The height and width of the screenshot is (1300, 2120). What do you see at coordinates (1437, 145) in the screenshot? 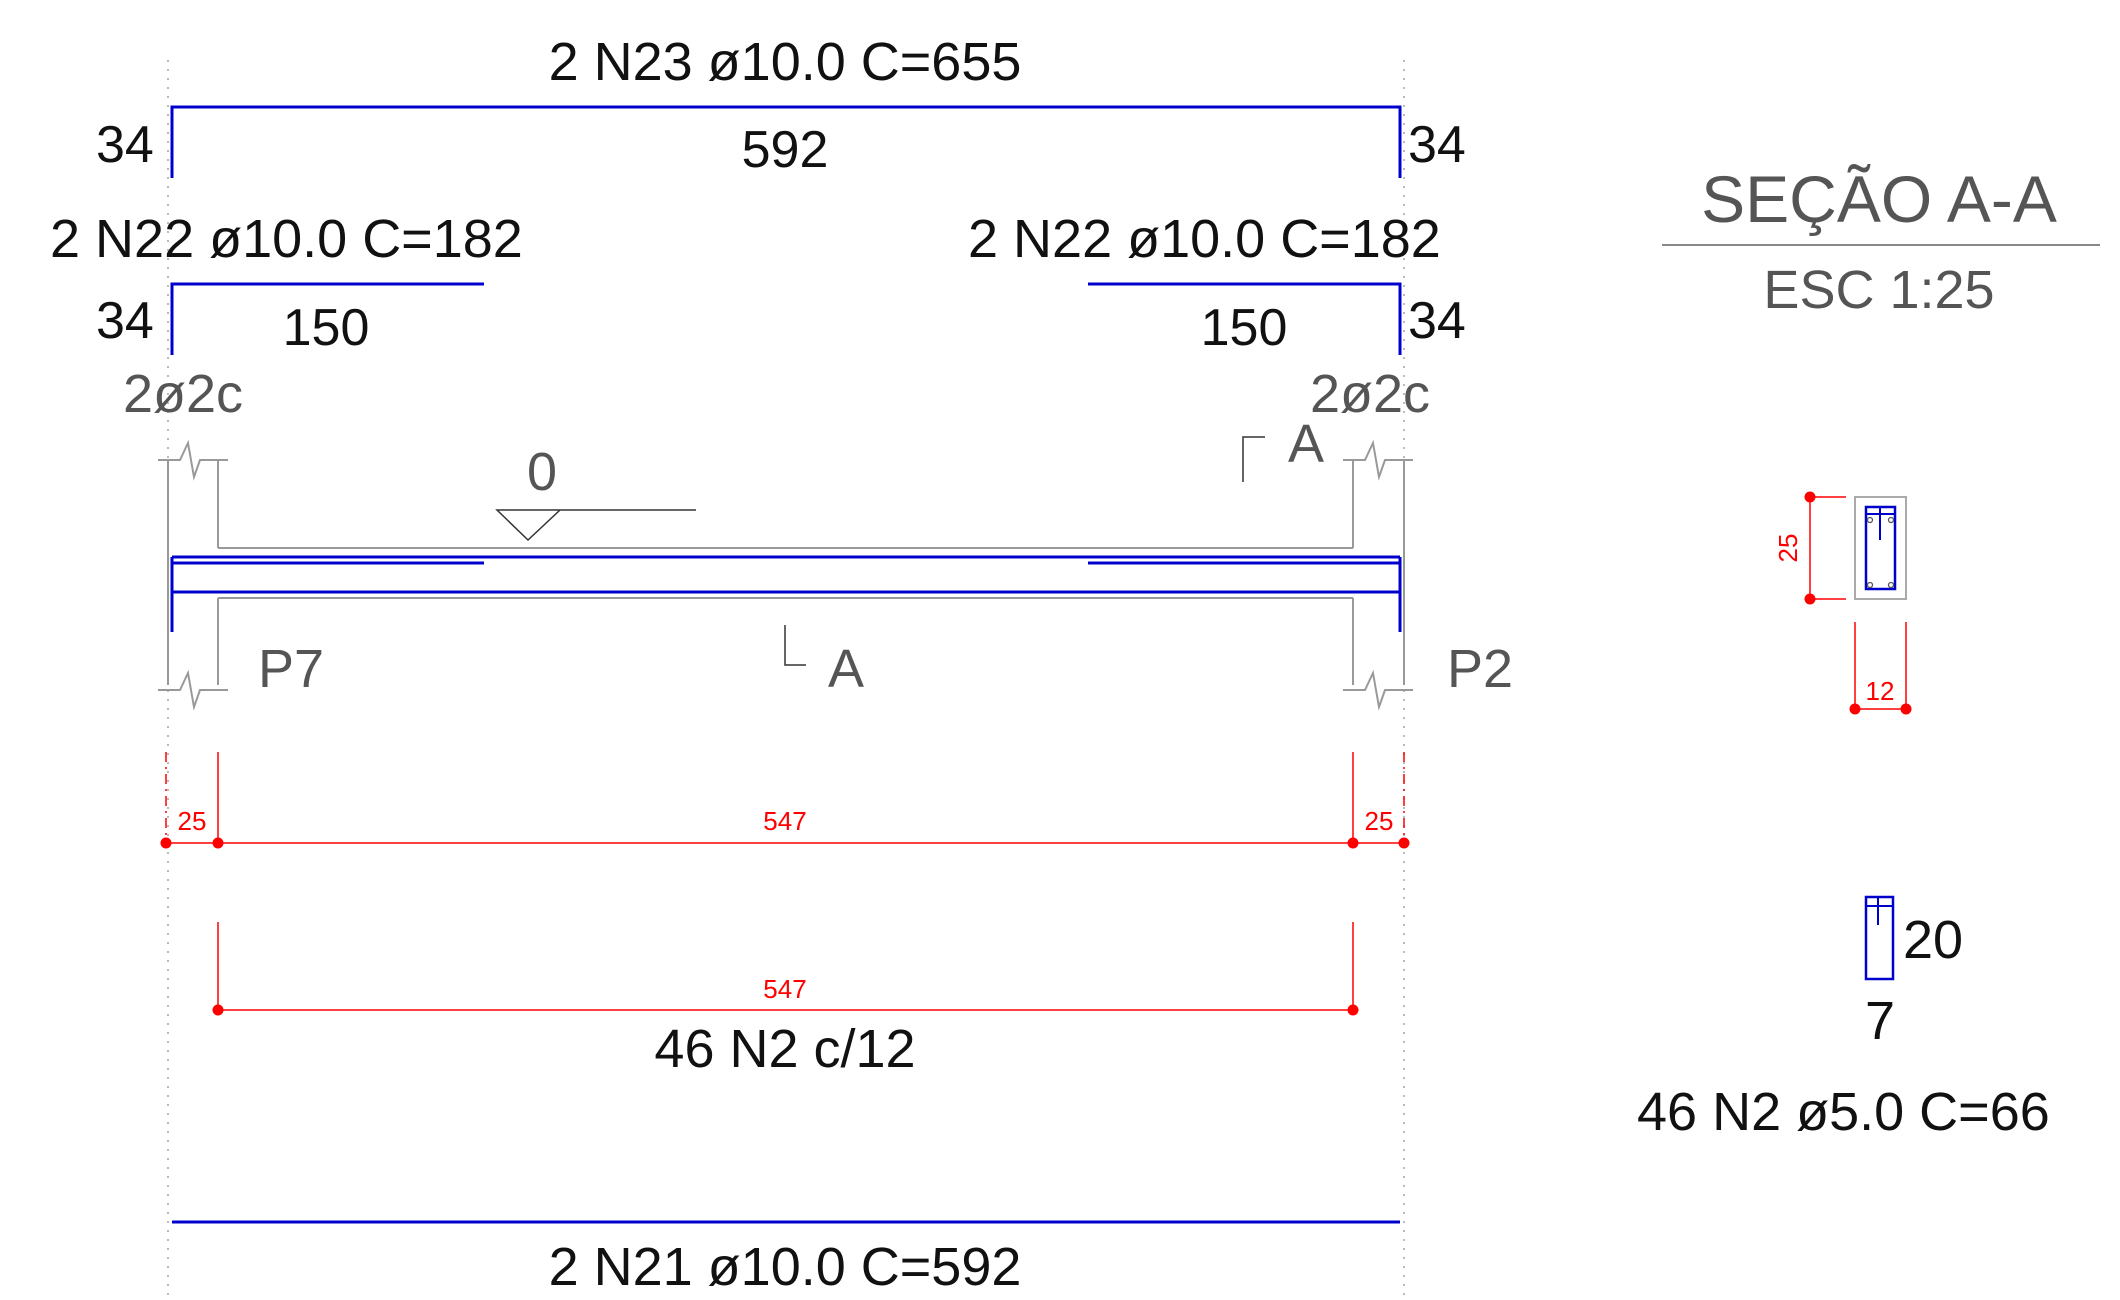
I see `n23-hook-right: 34` at bounding box center [1437, 145].